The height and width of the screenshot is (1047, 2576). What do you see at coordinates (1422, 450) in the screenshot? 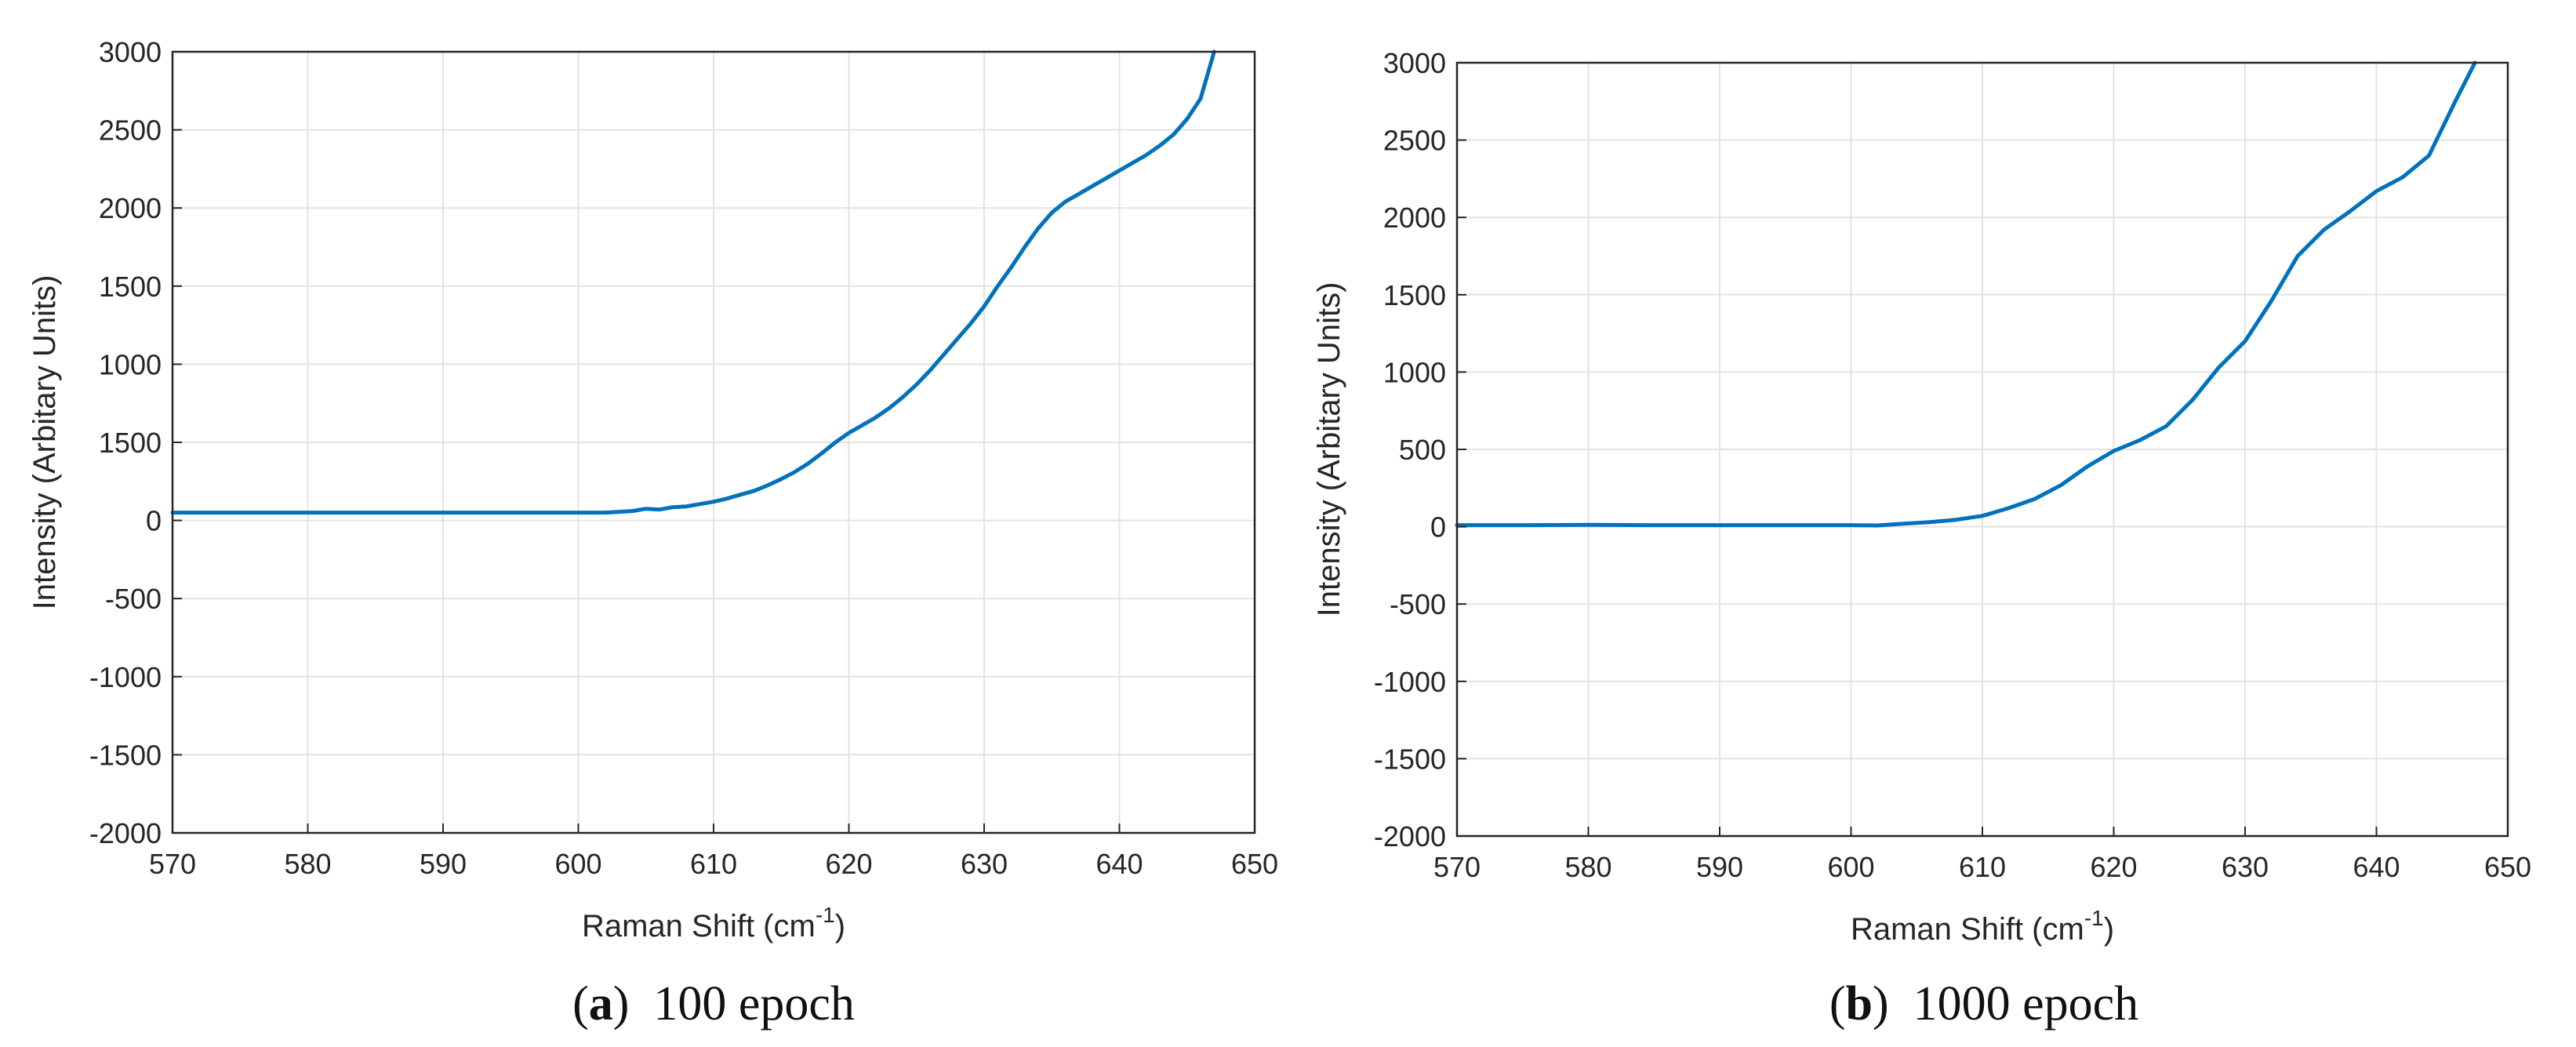
I see `y-tick-label: 500` at bounding box center [1422, 450].